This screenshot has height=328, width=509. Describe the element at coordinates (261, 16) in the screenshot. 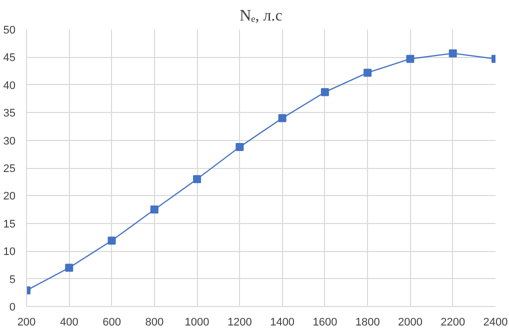

I see `chart-title: Nₑ, л.с` at that location.